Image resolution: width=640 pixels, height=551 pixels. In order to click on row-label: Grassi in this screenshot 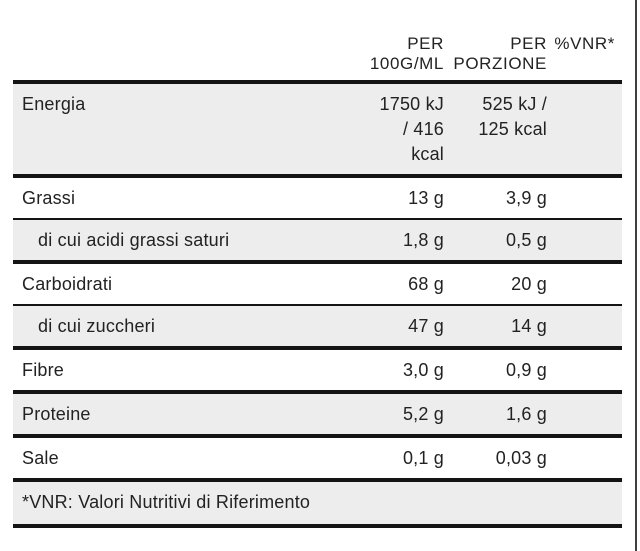, I will do `click(49, 198)`.